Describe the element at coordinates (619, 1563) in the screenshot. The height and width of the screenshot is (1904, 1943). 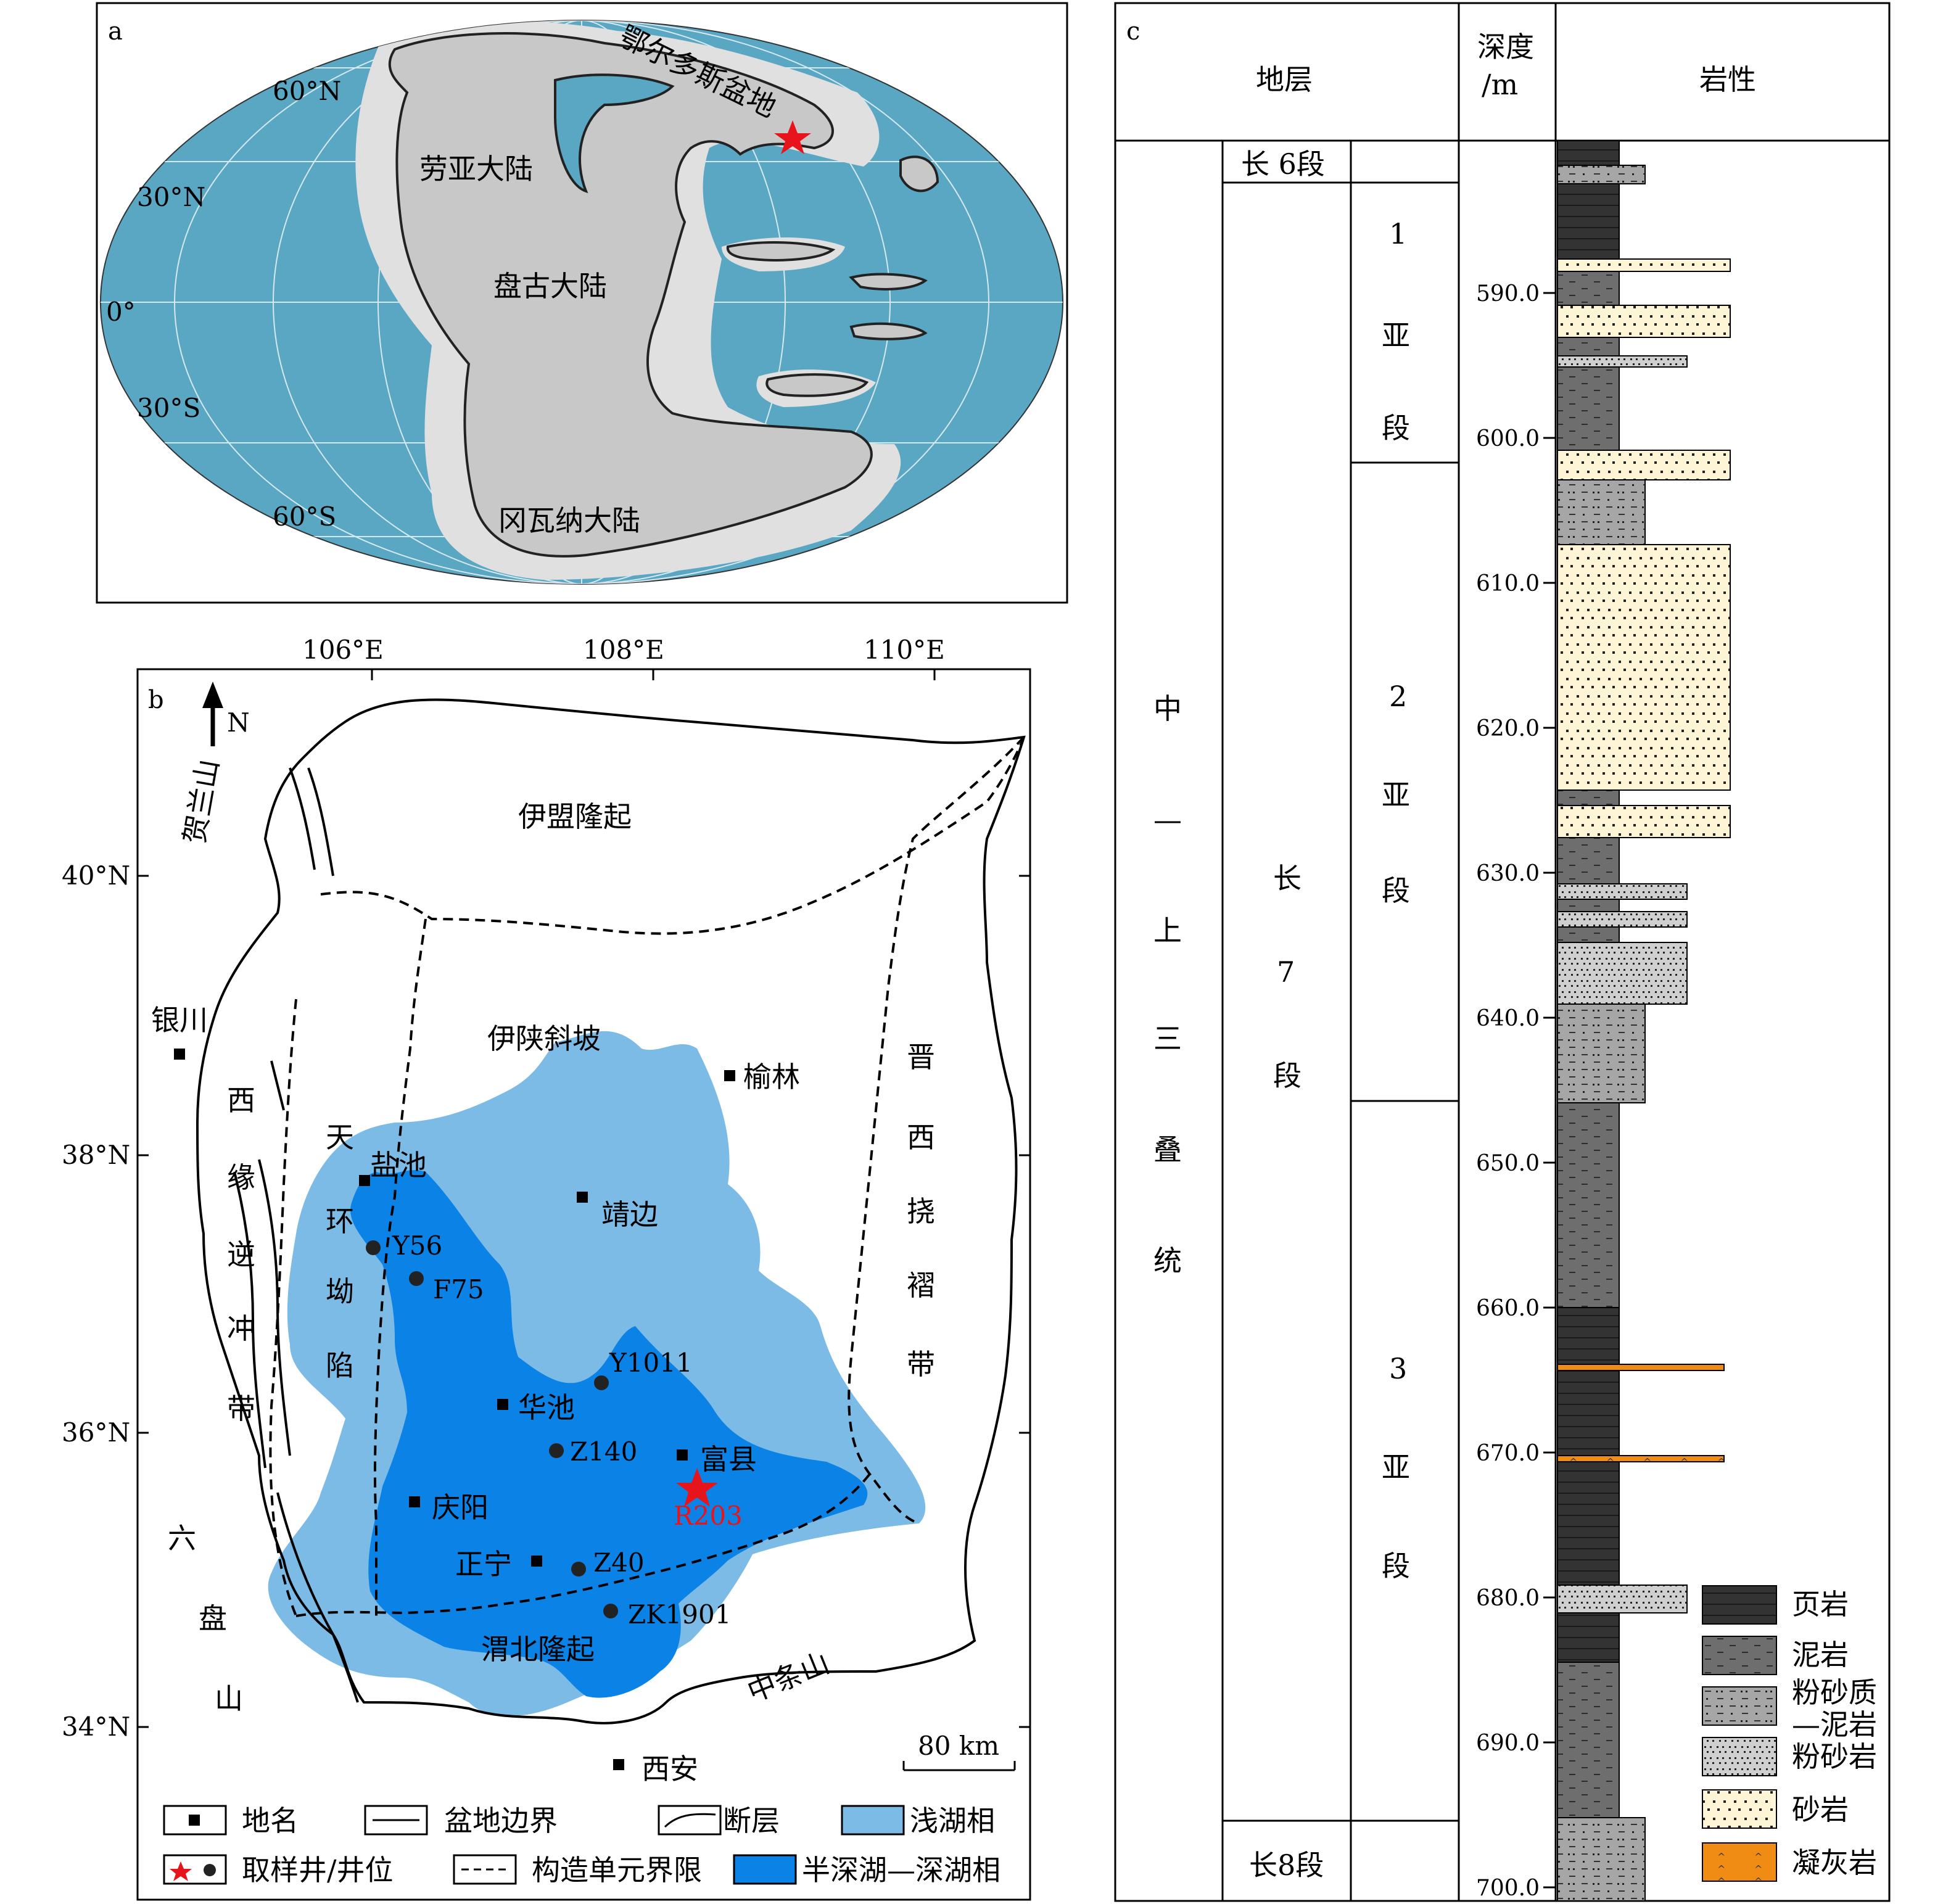
I see `well-z40: Z40` at that location.